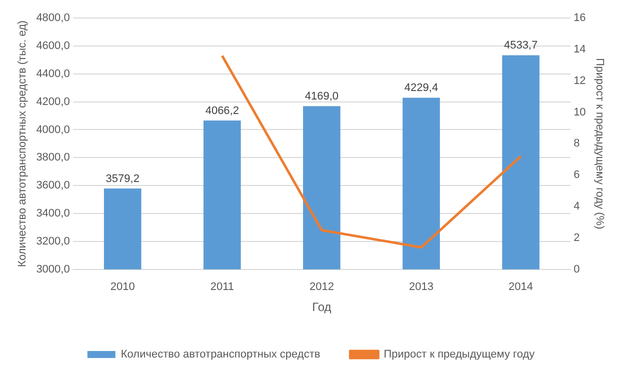 The width and height of the screenshot is (624, 378). I want to click on data-label: 4229,4, so click(421, 88).